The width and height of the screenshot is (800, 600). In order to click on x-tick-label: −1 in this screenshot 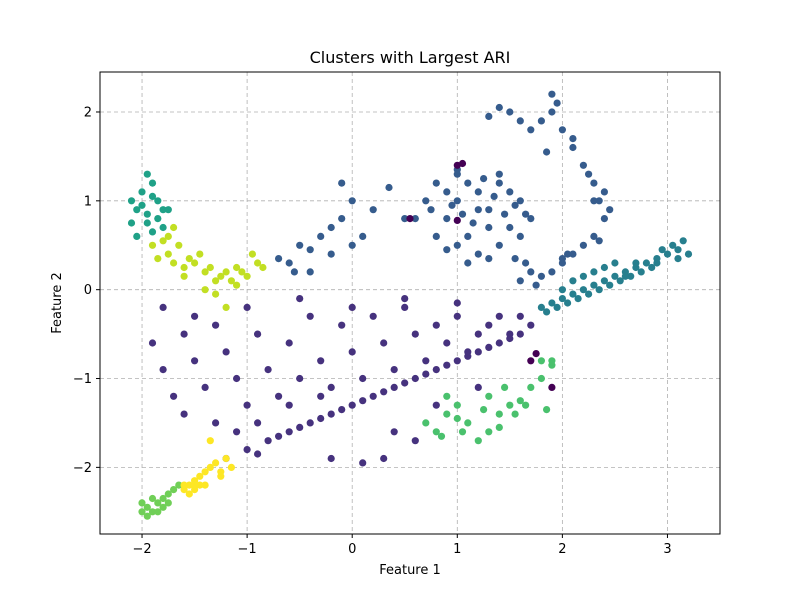, I will do `click(247, 549)`.